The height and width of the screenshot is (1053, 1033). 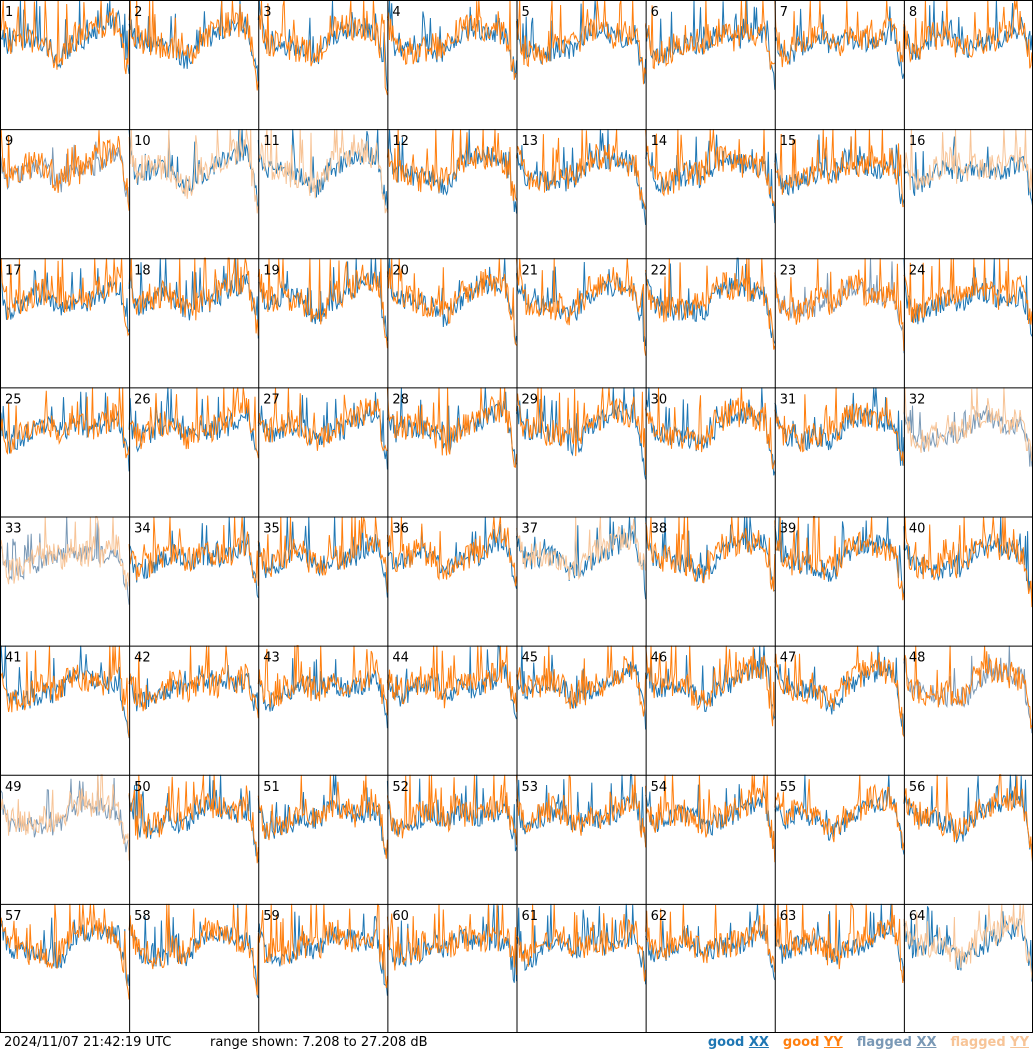 What do you see at coordinates (659, 916) in the screenshot?
I see `tile-label-62: 62` at bounding box center [659, 916].